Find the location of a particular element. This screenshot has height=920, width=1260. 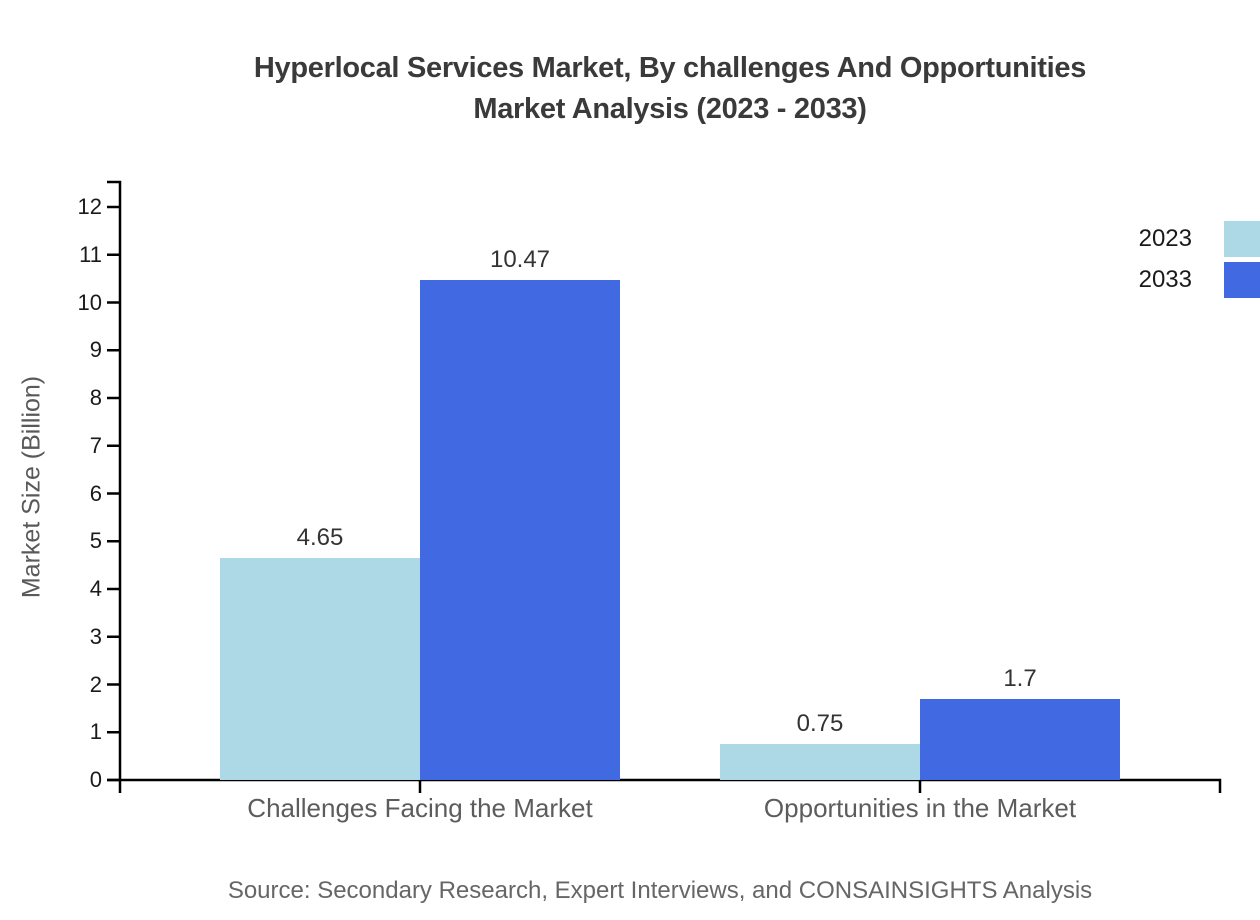

y-axis-title: Market Size (Billion) is located at coordinates (31, 487).